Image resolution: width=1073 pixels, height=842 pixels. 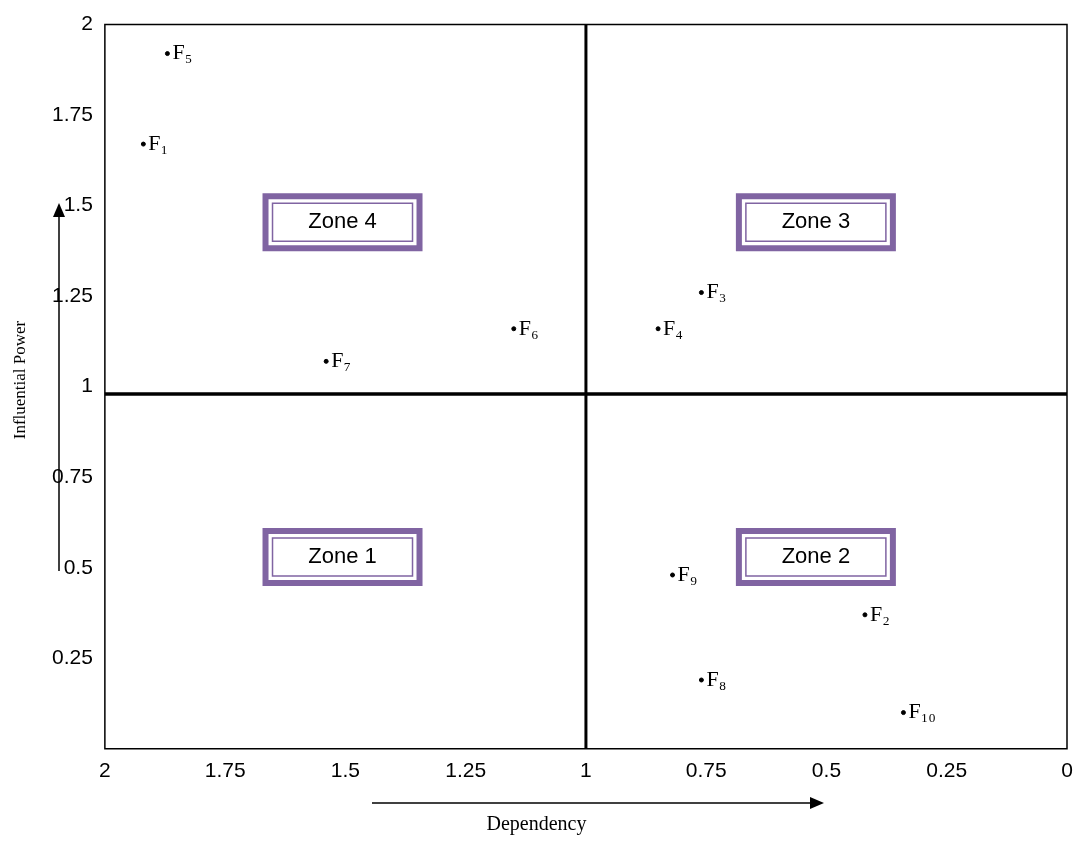 I want to click on x-tick-label: 1.25, so click(x=466, y=770).